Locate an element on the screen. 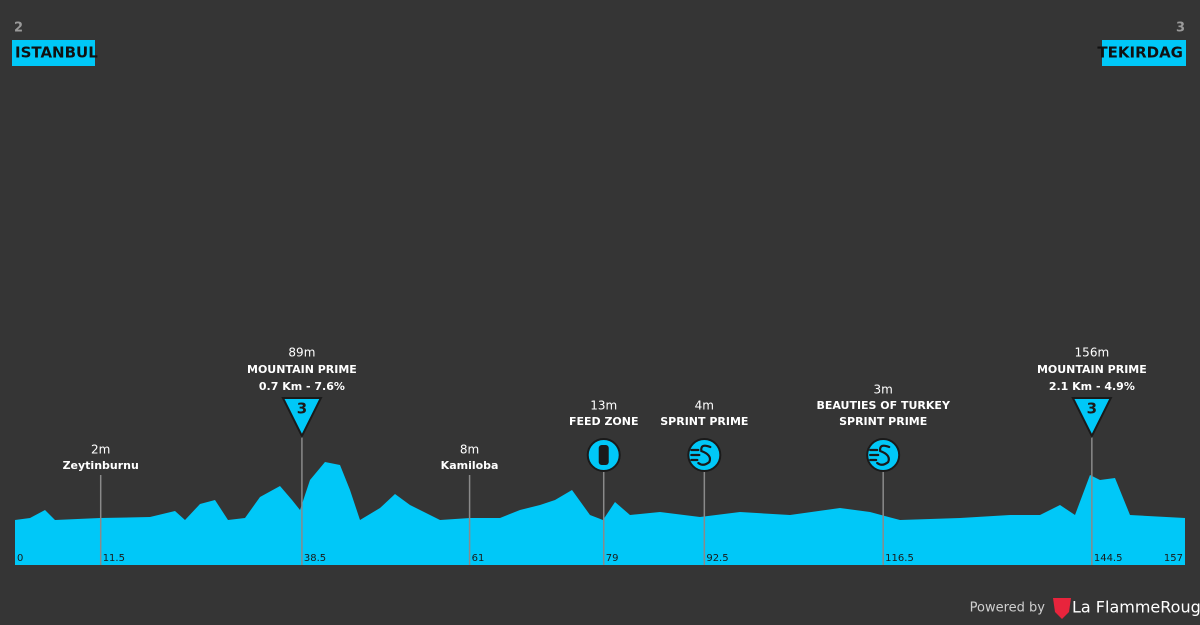  waypoint-altitude: 4m is located at coordinates (704, 406).